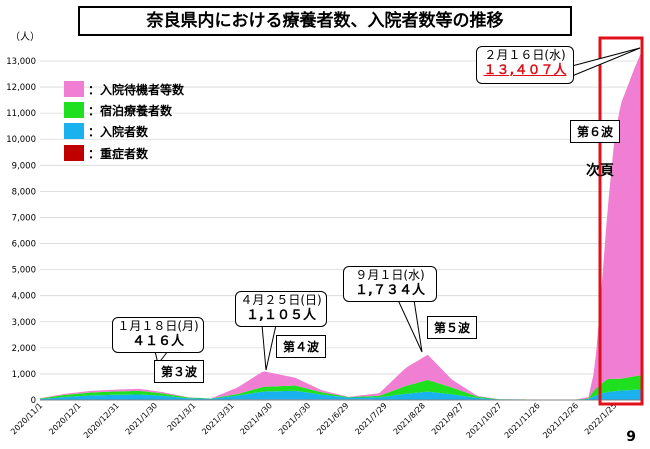 Image resolution: width=650 pixels, height=449 pixels. Describe the element at coordinates (600, 171) in the screenshot. I see `next-page-label: 次頁` at that location.